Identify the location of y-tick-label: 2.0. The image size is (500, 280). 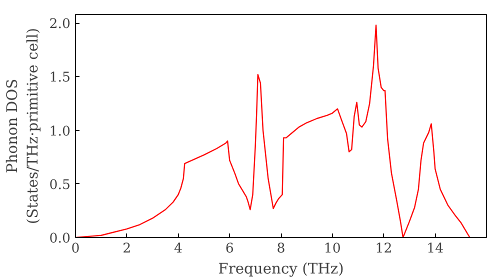
(60, 24).